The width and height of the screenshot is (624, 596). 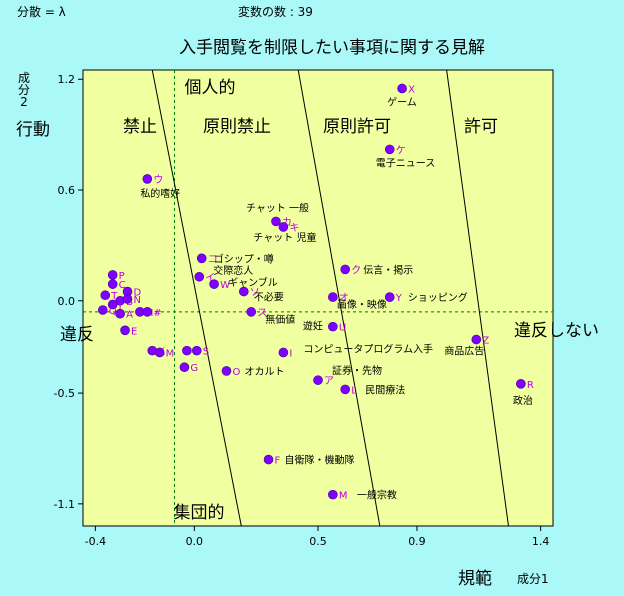 What do you see at coordinates (357, 370) in the screenshot?
I see `point-label: 証券・先物` at bounding box center [357, 370].